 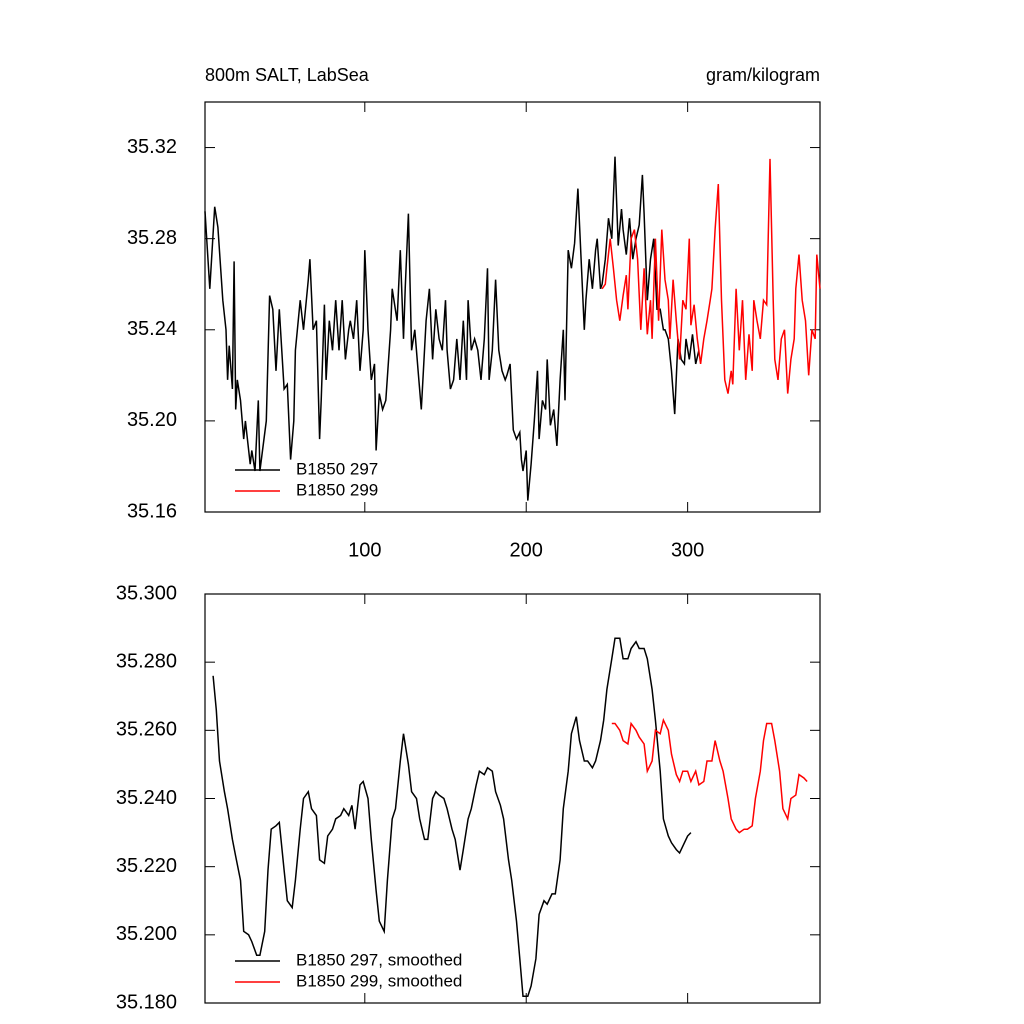 What do you see at coordinates (152, 238) in the screenshot?
I see `y-tick-label: 35.28` at bounding box center [152, 238].